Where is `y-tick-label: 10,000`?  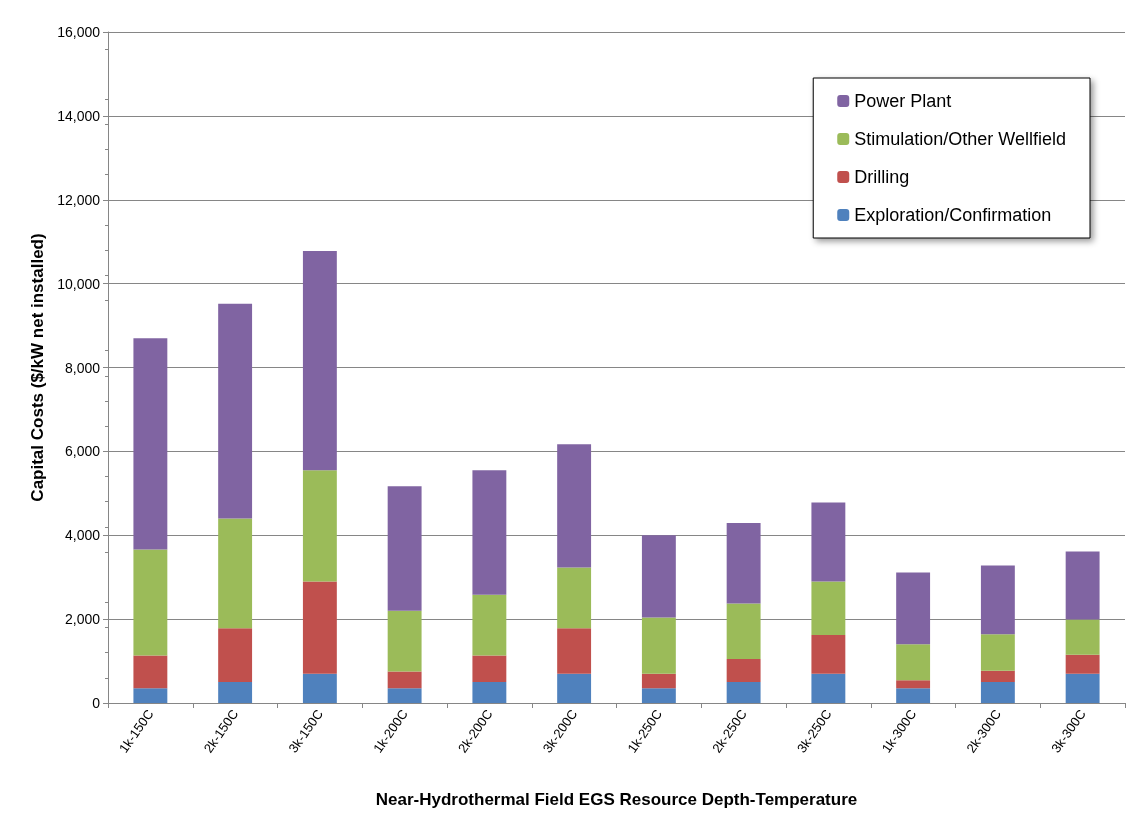
y-tick-label: 10,000 is located at coordinates (79, 283).